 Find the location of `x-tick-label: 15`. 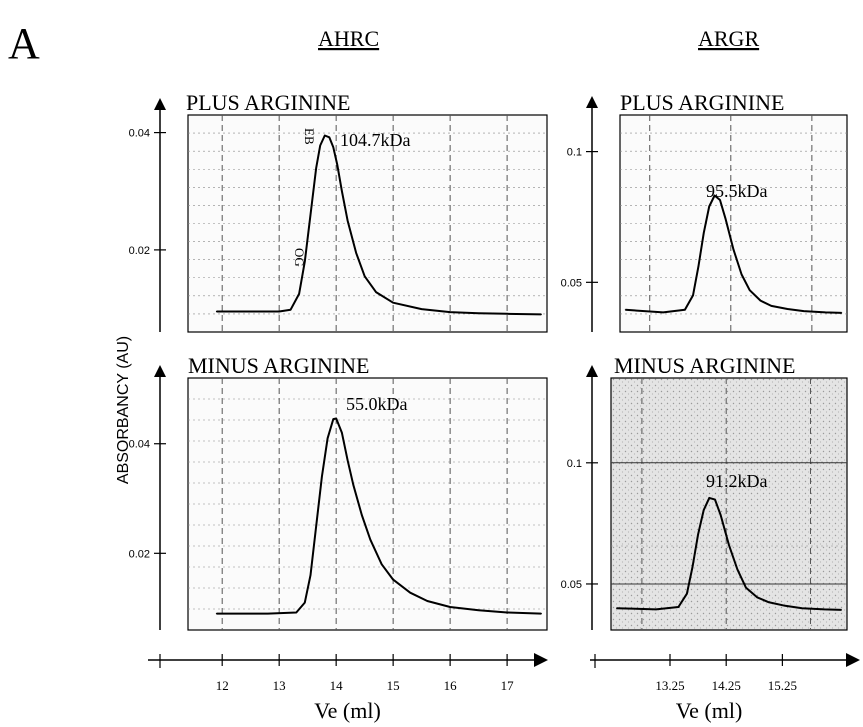

x-tick-label: 15 is located at coordinates (393, 685).